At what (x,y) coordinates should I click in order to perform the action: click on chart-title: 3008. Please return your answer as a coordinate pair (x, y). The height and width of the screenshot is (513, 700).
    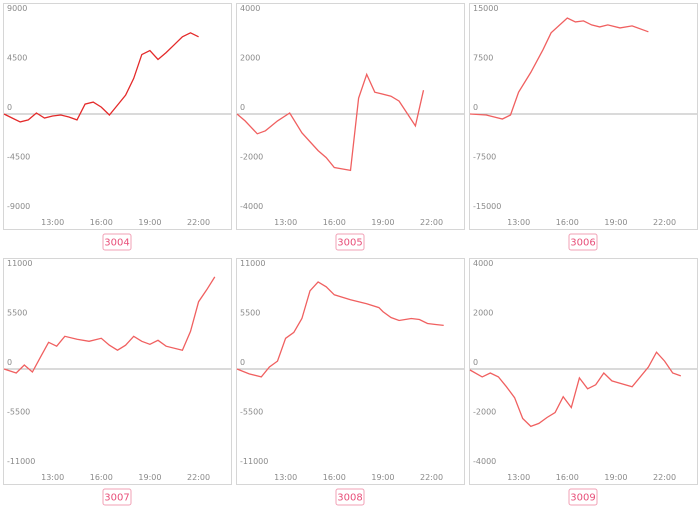
    Looking at the image, I should click on (349, 498).